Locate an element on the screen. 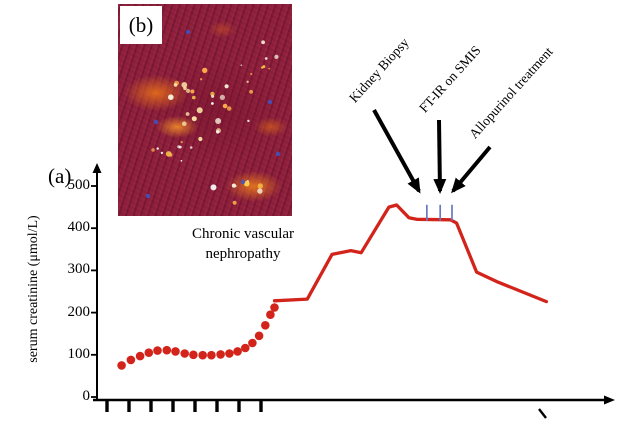  panel-b-label-box: (b) is located at coordinates (141, 25).